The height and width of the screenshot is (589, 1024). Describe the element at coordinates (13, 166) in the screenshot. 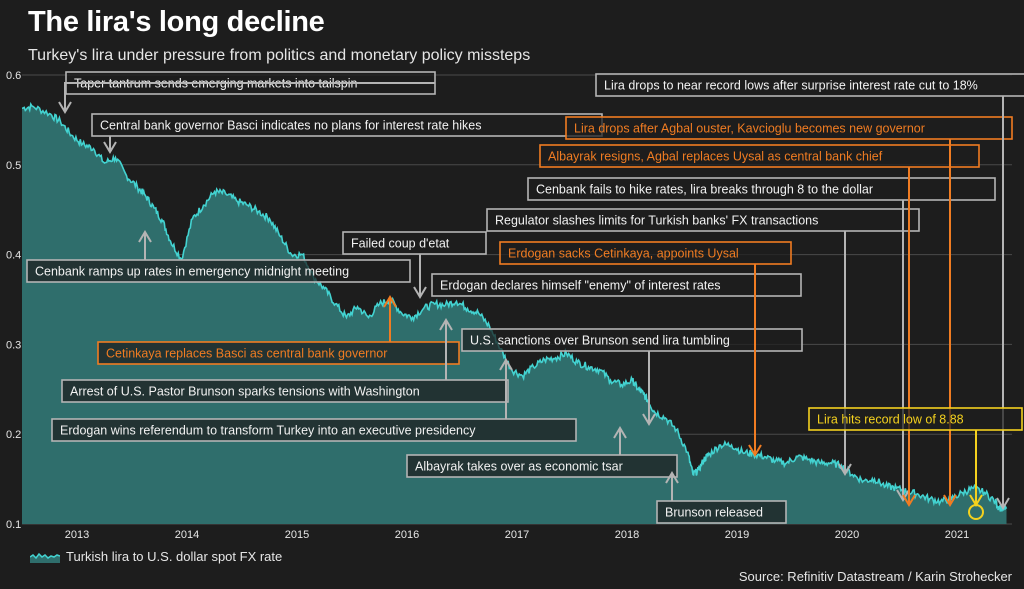

I see `y-tick-label: 0.5` at that location.